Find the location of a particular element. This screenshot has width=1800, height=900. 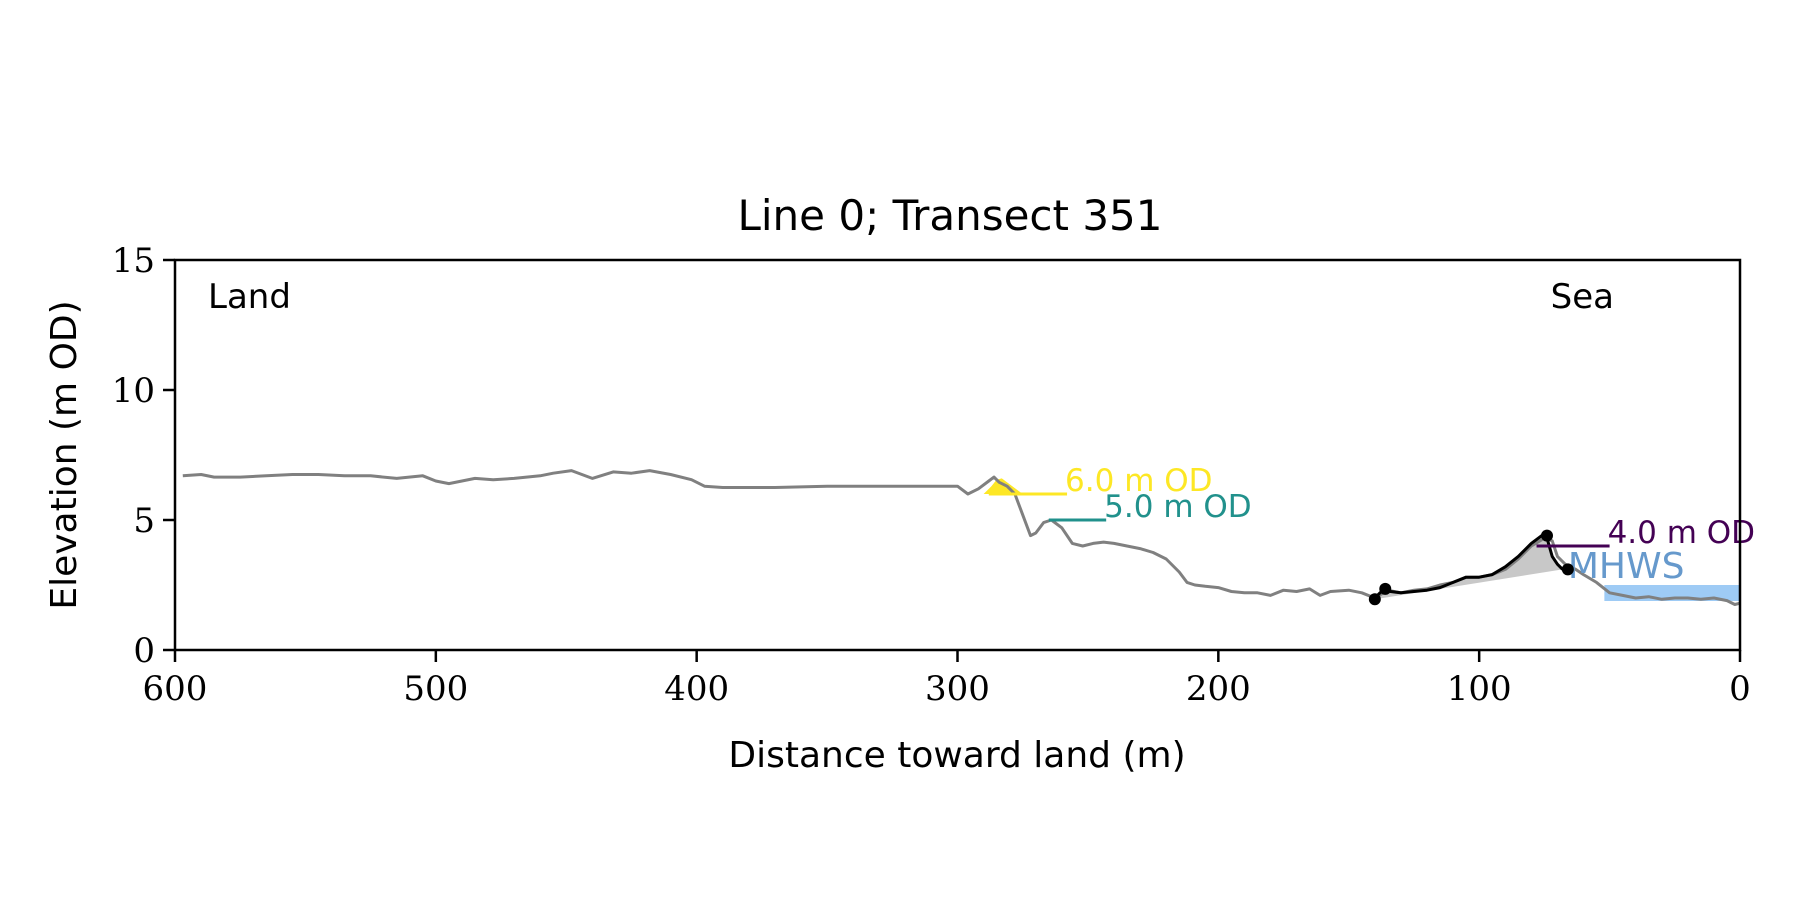

x-axis-label: Distance toward land (m) is located at coordinates (956, 755).